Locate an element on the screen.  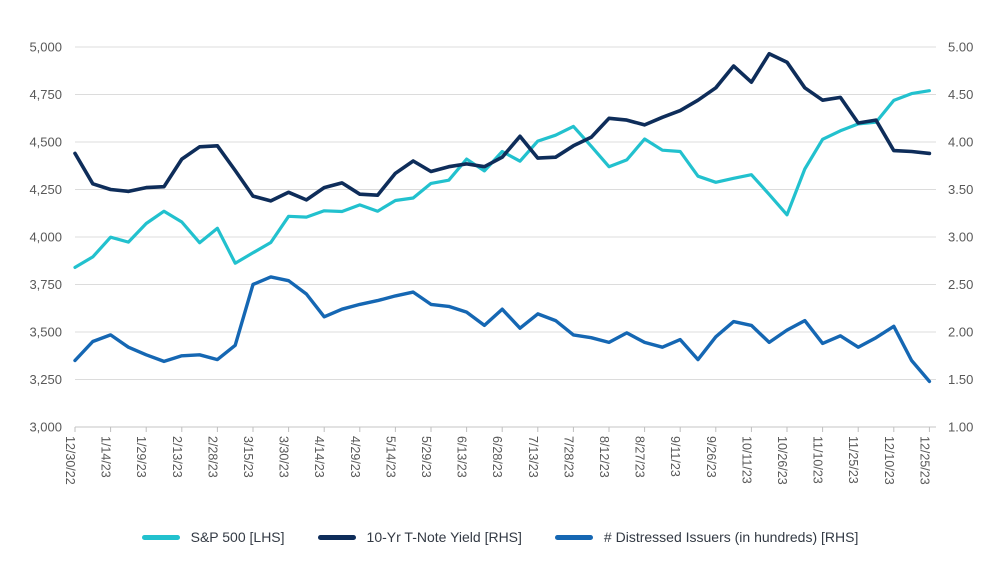
left-axis-tick-label: 4,000 is located at coordinates (45, 237).